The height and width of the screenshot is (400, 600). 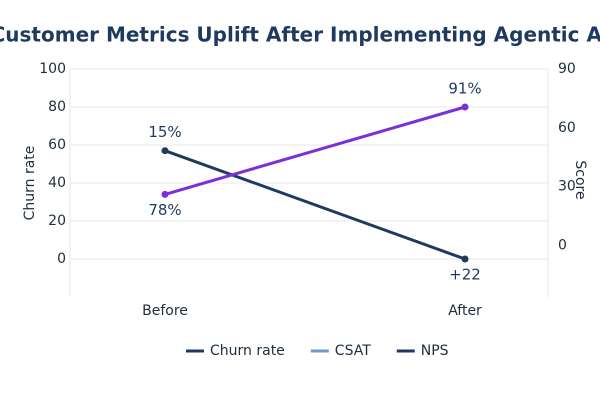 I want to click on x-tick-label: After, so click(x=465, y=311).